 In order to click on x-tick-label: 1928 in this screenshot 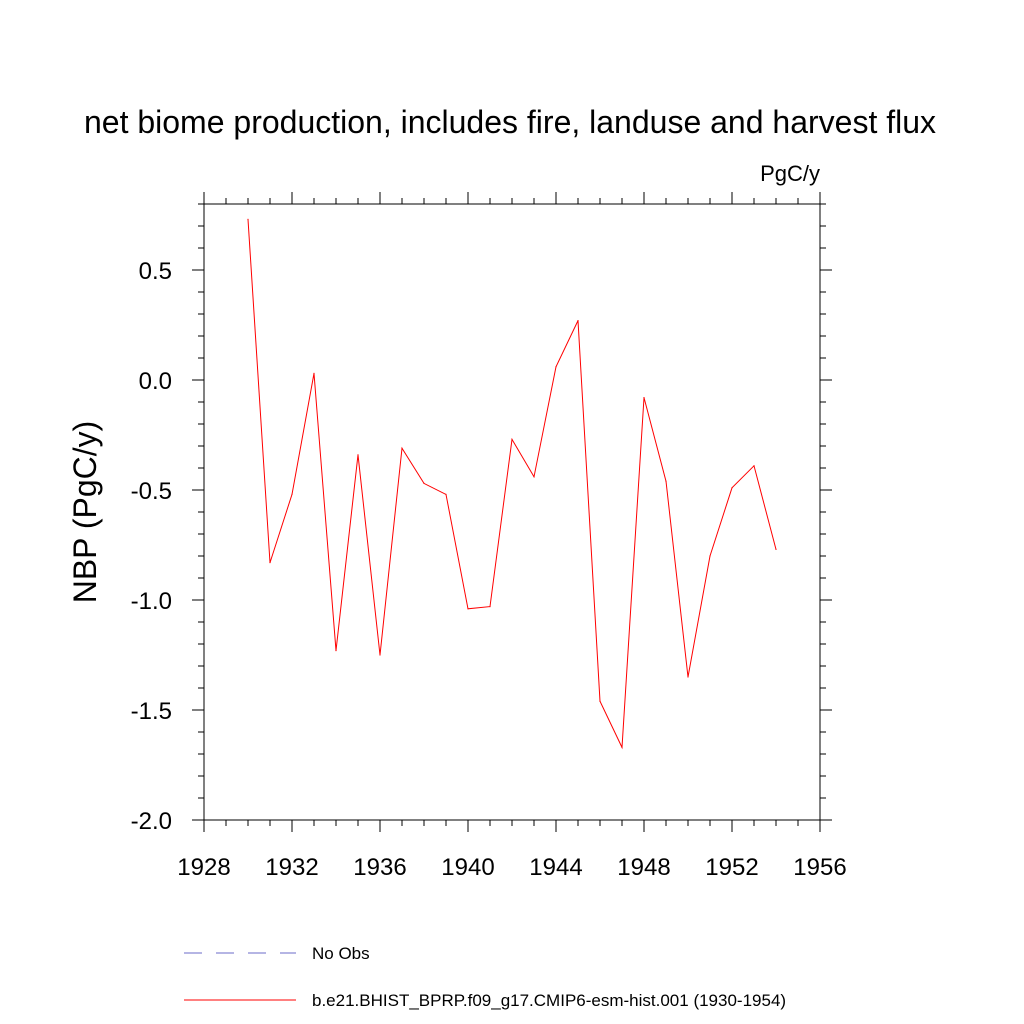, I will do `click(203, 867)`.